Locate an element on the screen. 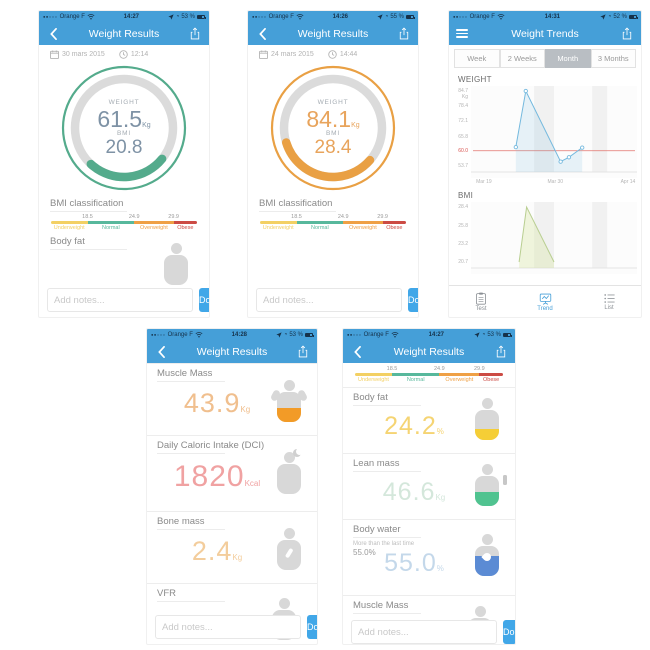  page-title: Weight Trends is located at coordinates (545, 33).